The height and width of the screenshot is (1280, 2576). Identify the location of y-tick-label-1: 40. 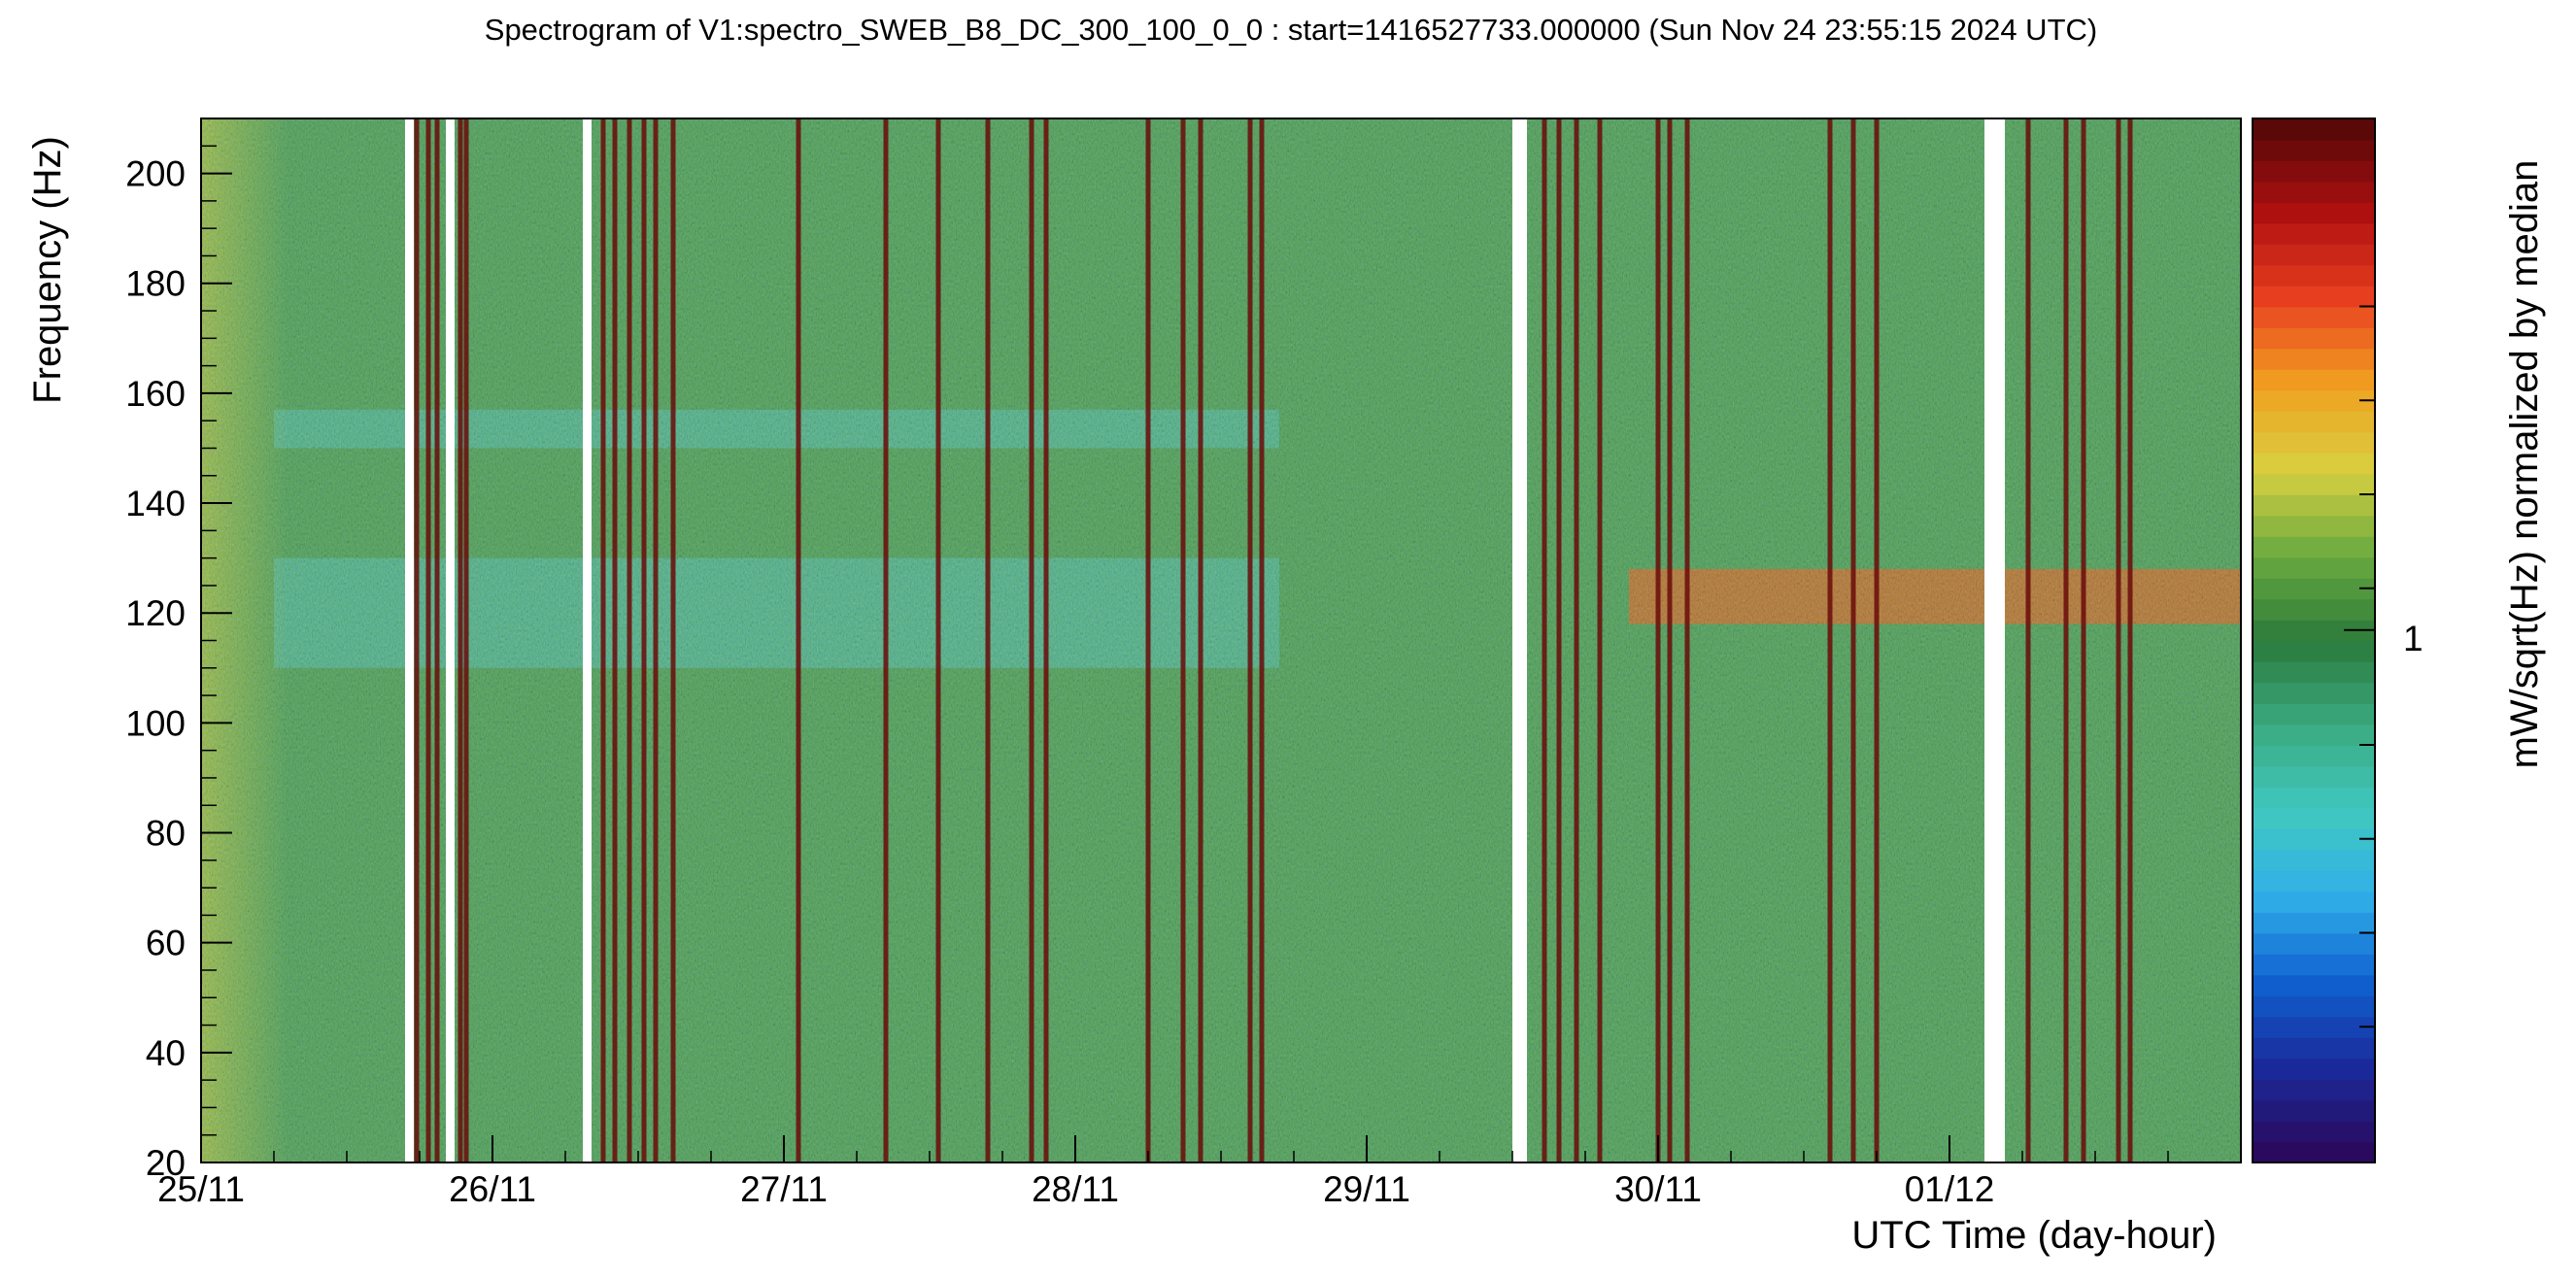
(166, 1053).